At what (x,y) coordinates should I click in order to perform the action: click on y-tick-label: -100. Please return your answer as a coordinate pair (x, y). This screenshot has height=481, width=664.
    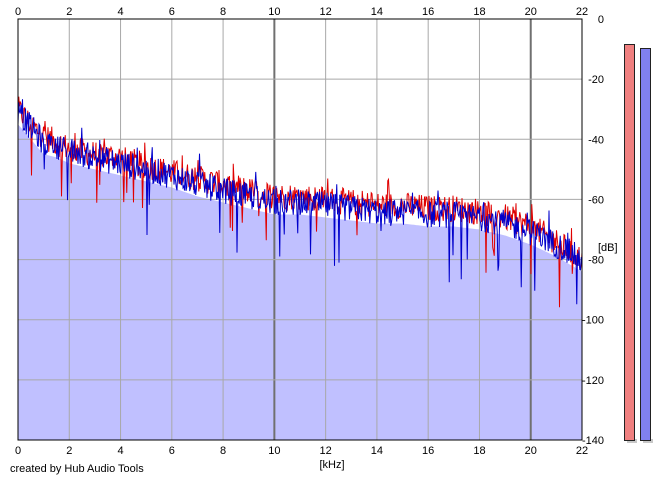
    Looking at the image, I should click on (593, 321).